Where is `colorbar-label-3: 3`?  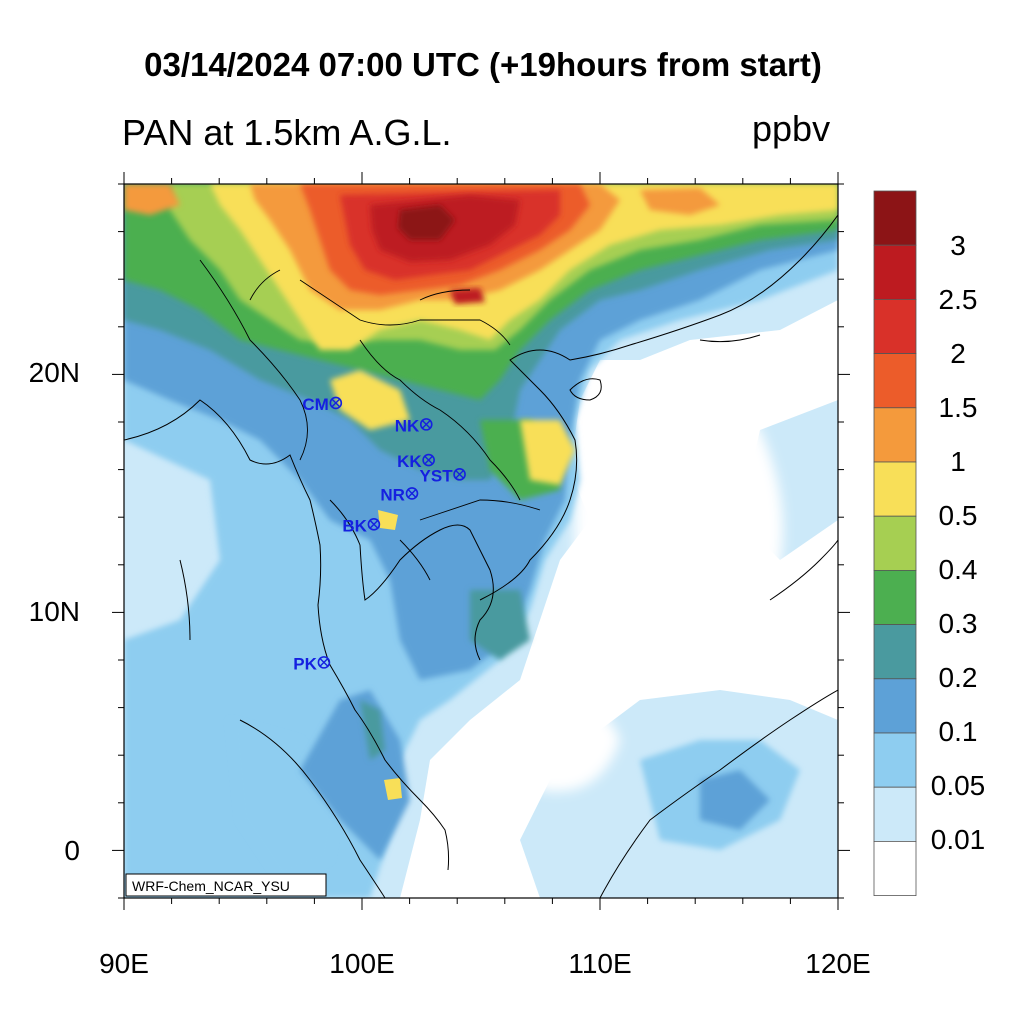 colorbar-label-3: 3 is located at coordinates (958, 245).